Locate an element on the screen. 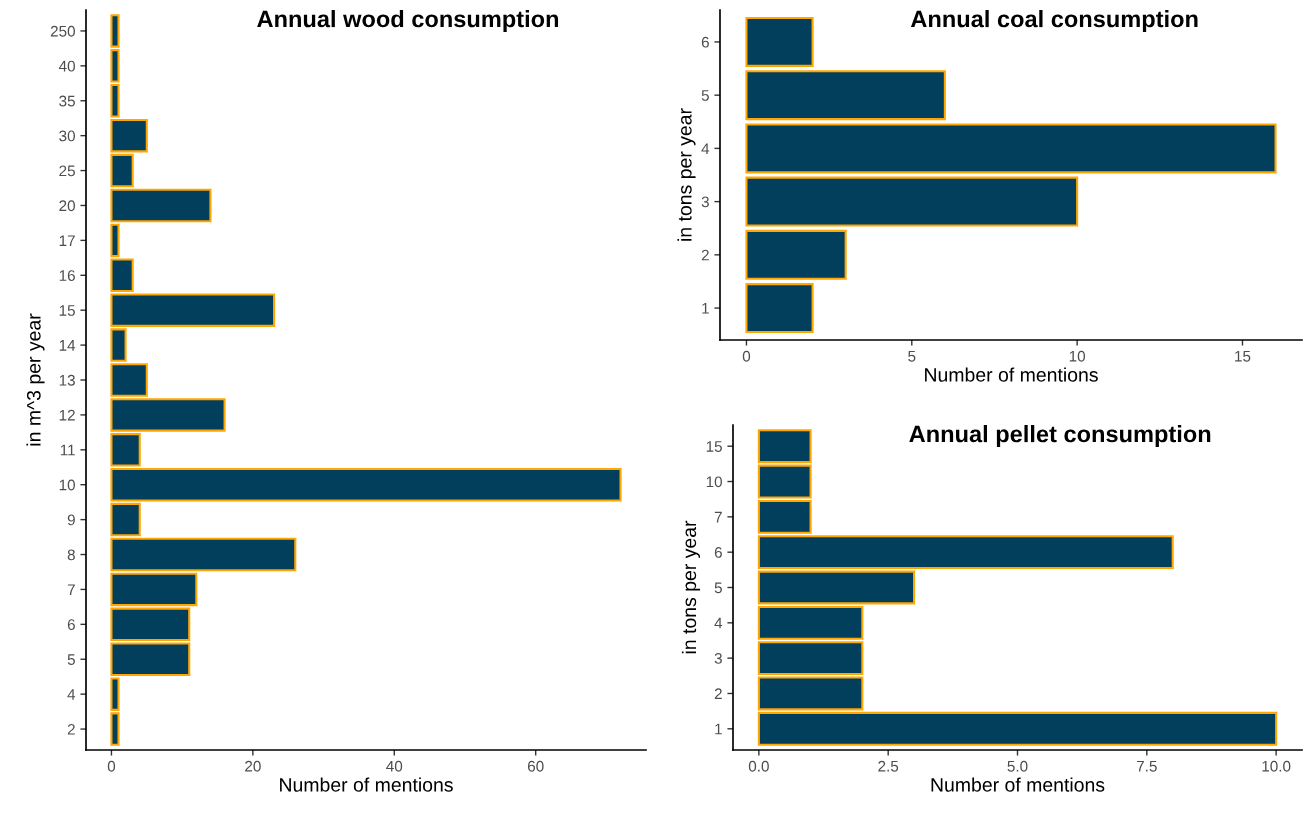 Image resolution: width=1311 pixels, height=814 pixels. chart-title: Annual pellet consumption is located at coordinates (1060, 436).